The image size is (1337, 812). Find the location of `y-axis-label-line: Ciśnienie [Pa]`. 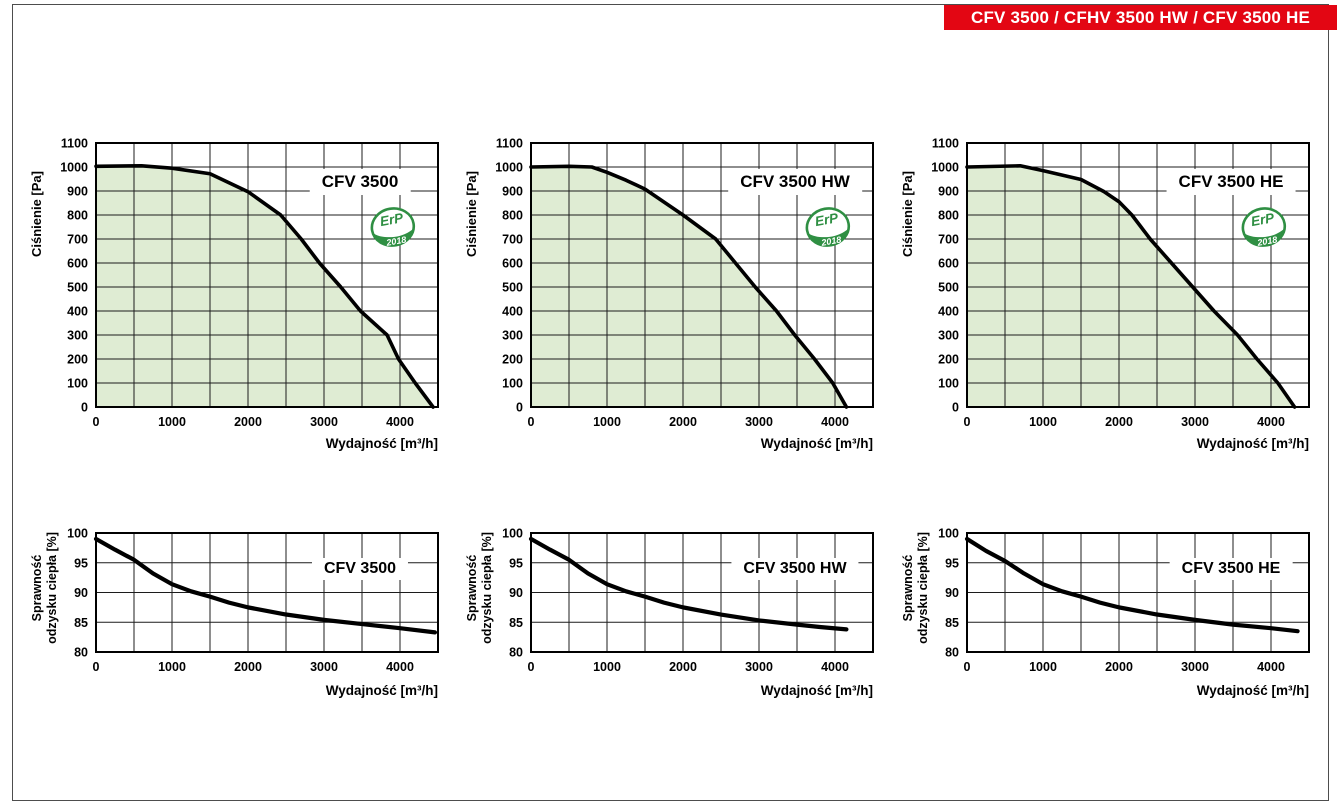

y-axis-label-line: Ciśnienie [Pa] is located at coordinates (472, 214).